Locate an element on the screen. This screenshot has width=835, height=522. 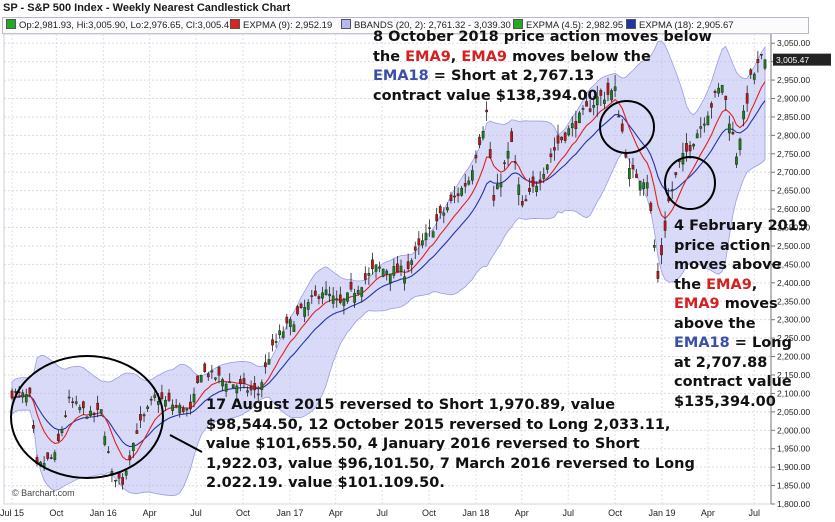
y-tick-label: 2,700.00 is located at coordinates (793, 172).